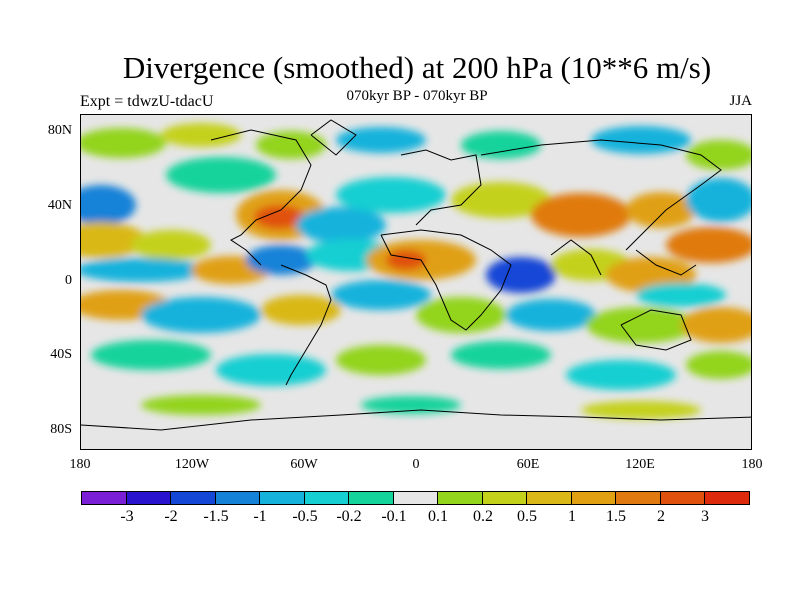 This screenshot has width=800, height=600. I want to click on colorbar-label: 0.2, so click(483, 516).